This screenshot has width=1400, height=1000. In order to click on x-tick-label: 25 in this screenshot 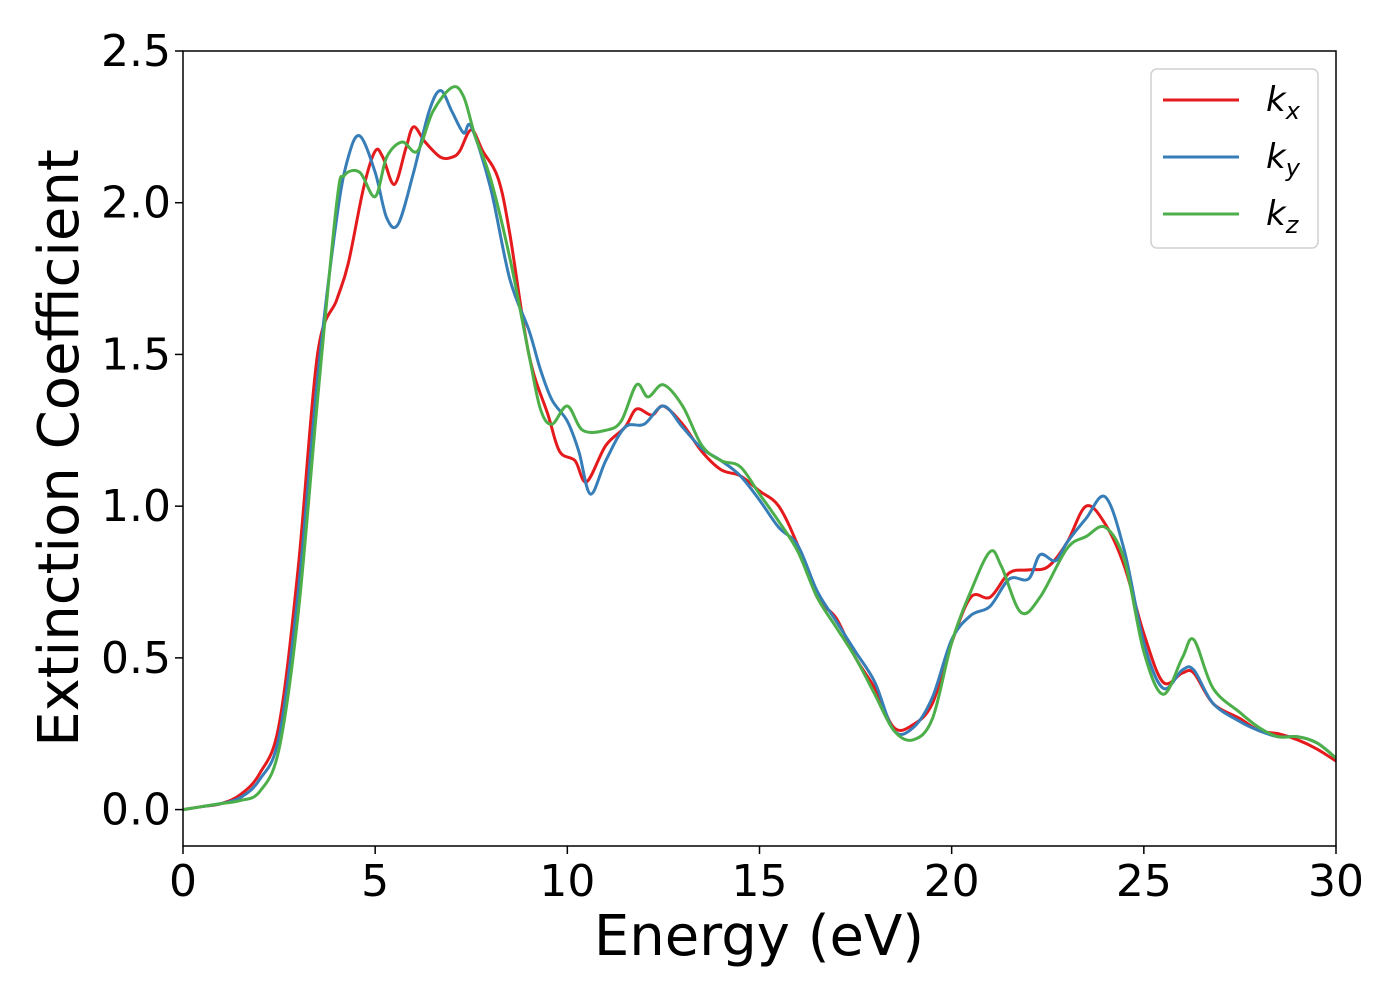, I will do `click(1144, 881)`.